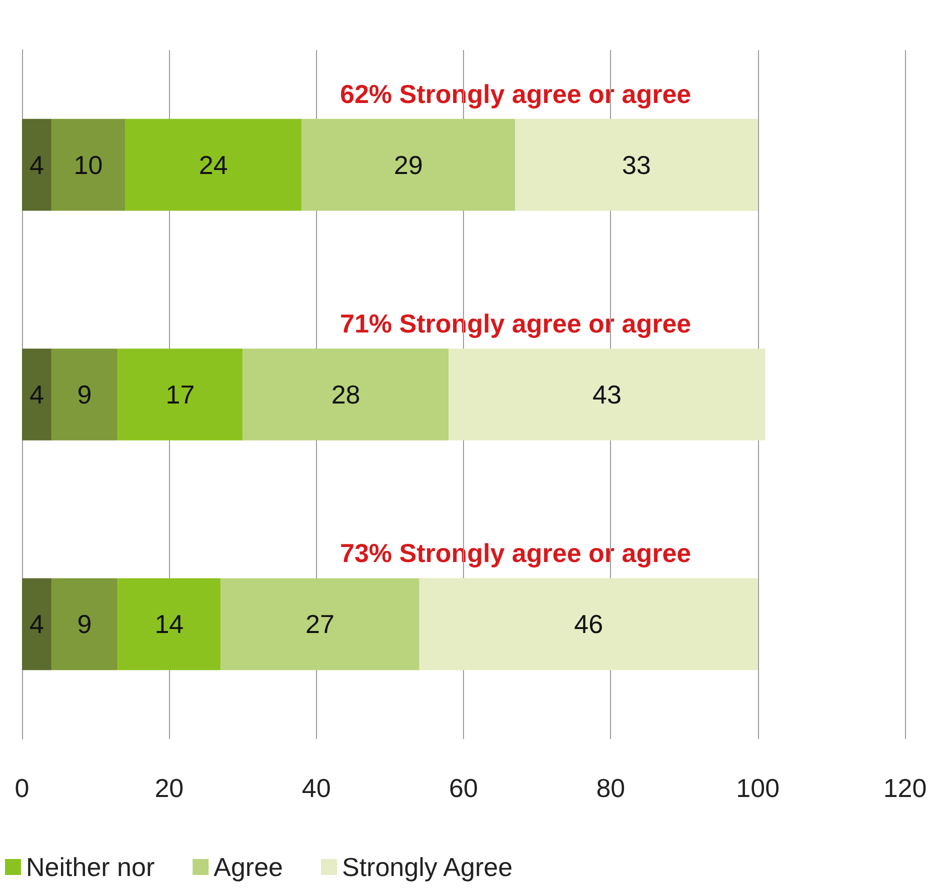 The height and width of the screenshot is (889, 945). I want to click on x-tick-label: 80, so click(611, 788).